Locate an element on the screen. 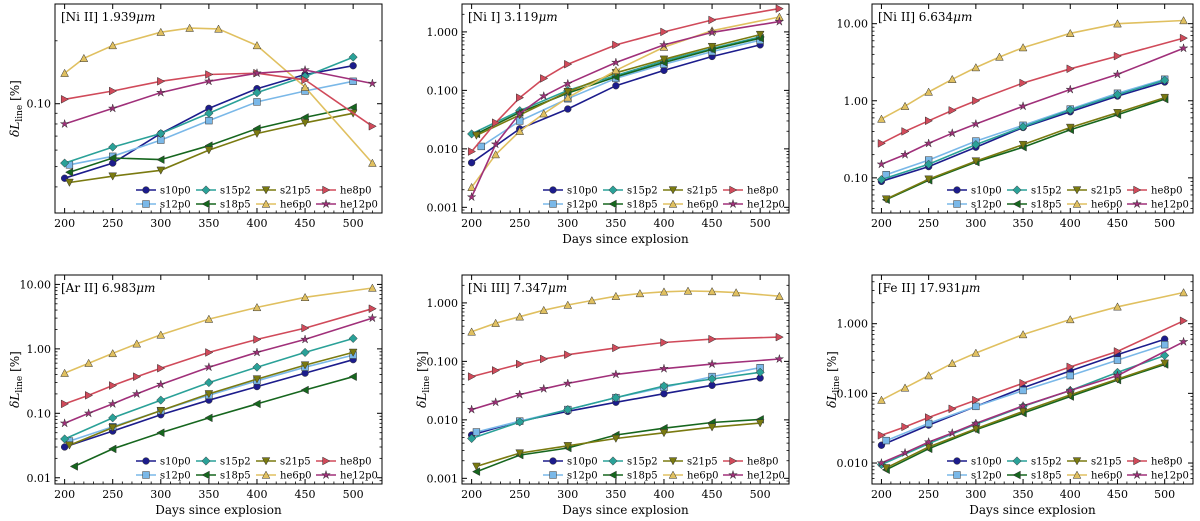 This screenshot has width=1200, height=521. y-tick-label: 0.10 is located at coordinates (856, 178).